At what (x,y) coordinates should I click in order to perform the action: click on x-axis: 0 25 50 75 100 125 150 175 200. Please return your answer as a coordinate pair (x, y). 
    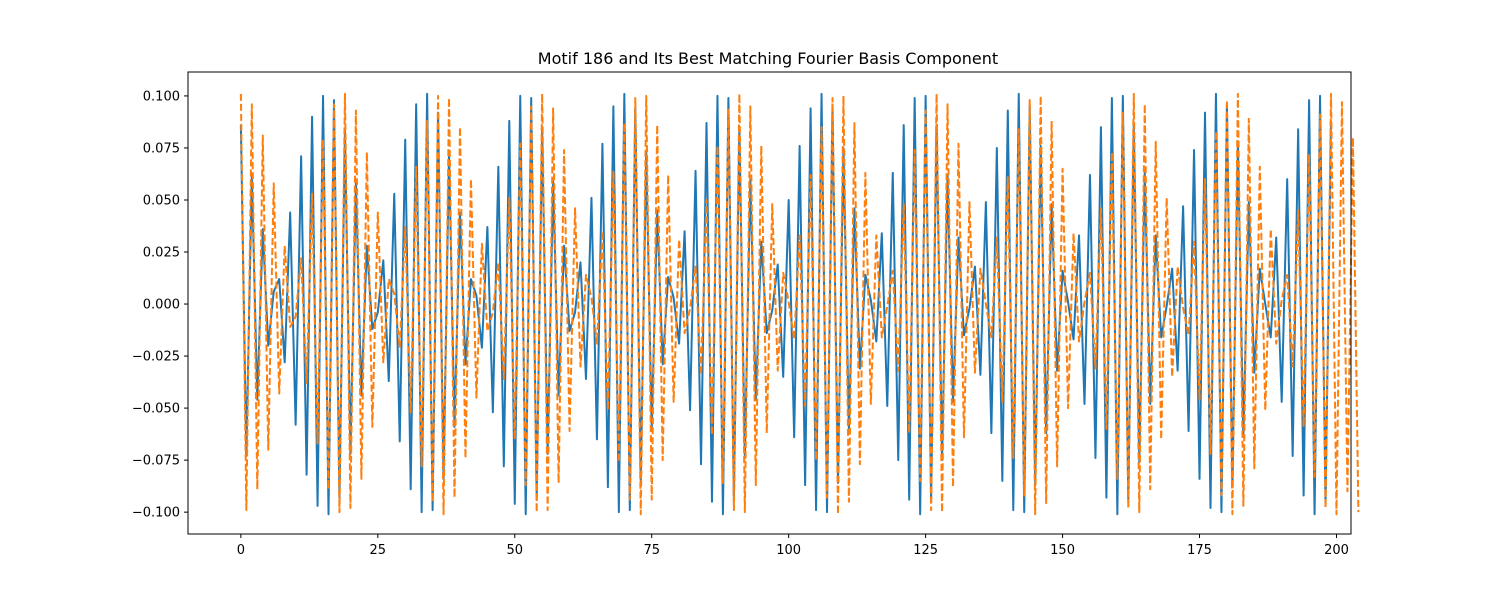
    Looking at the image, I should click on (793, 546).